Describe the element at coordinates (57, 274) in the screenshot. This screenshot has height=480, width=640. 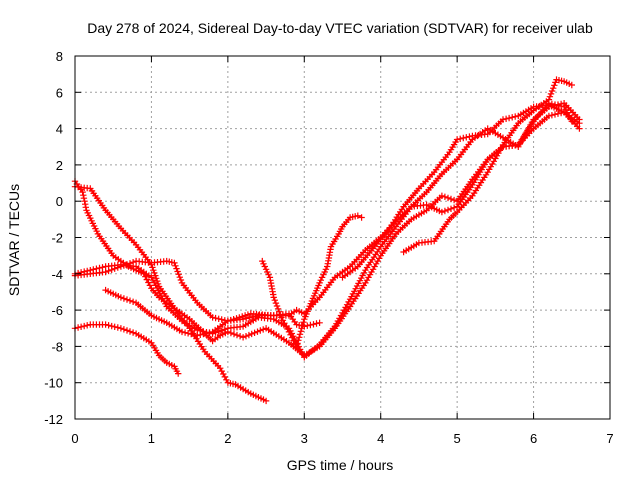
I see `y-tick-label: -4` at that location.